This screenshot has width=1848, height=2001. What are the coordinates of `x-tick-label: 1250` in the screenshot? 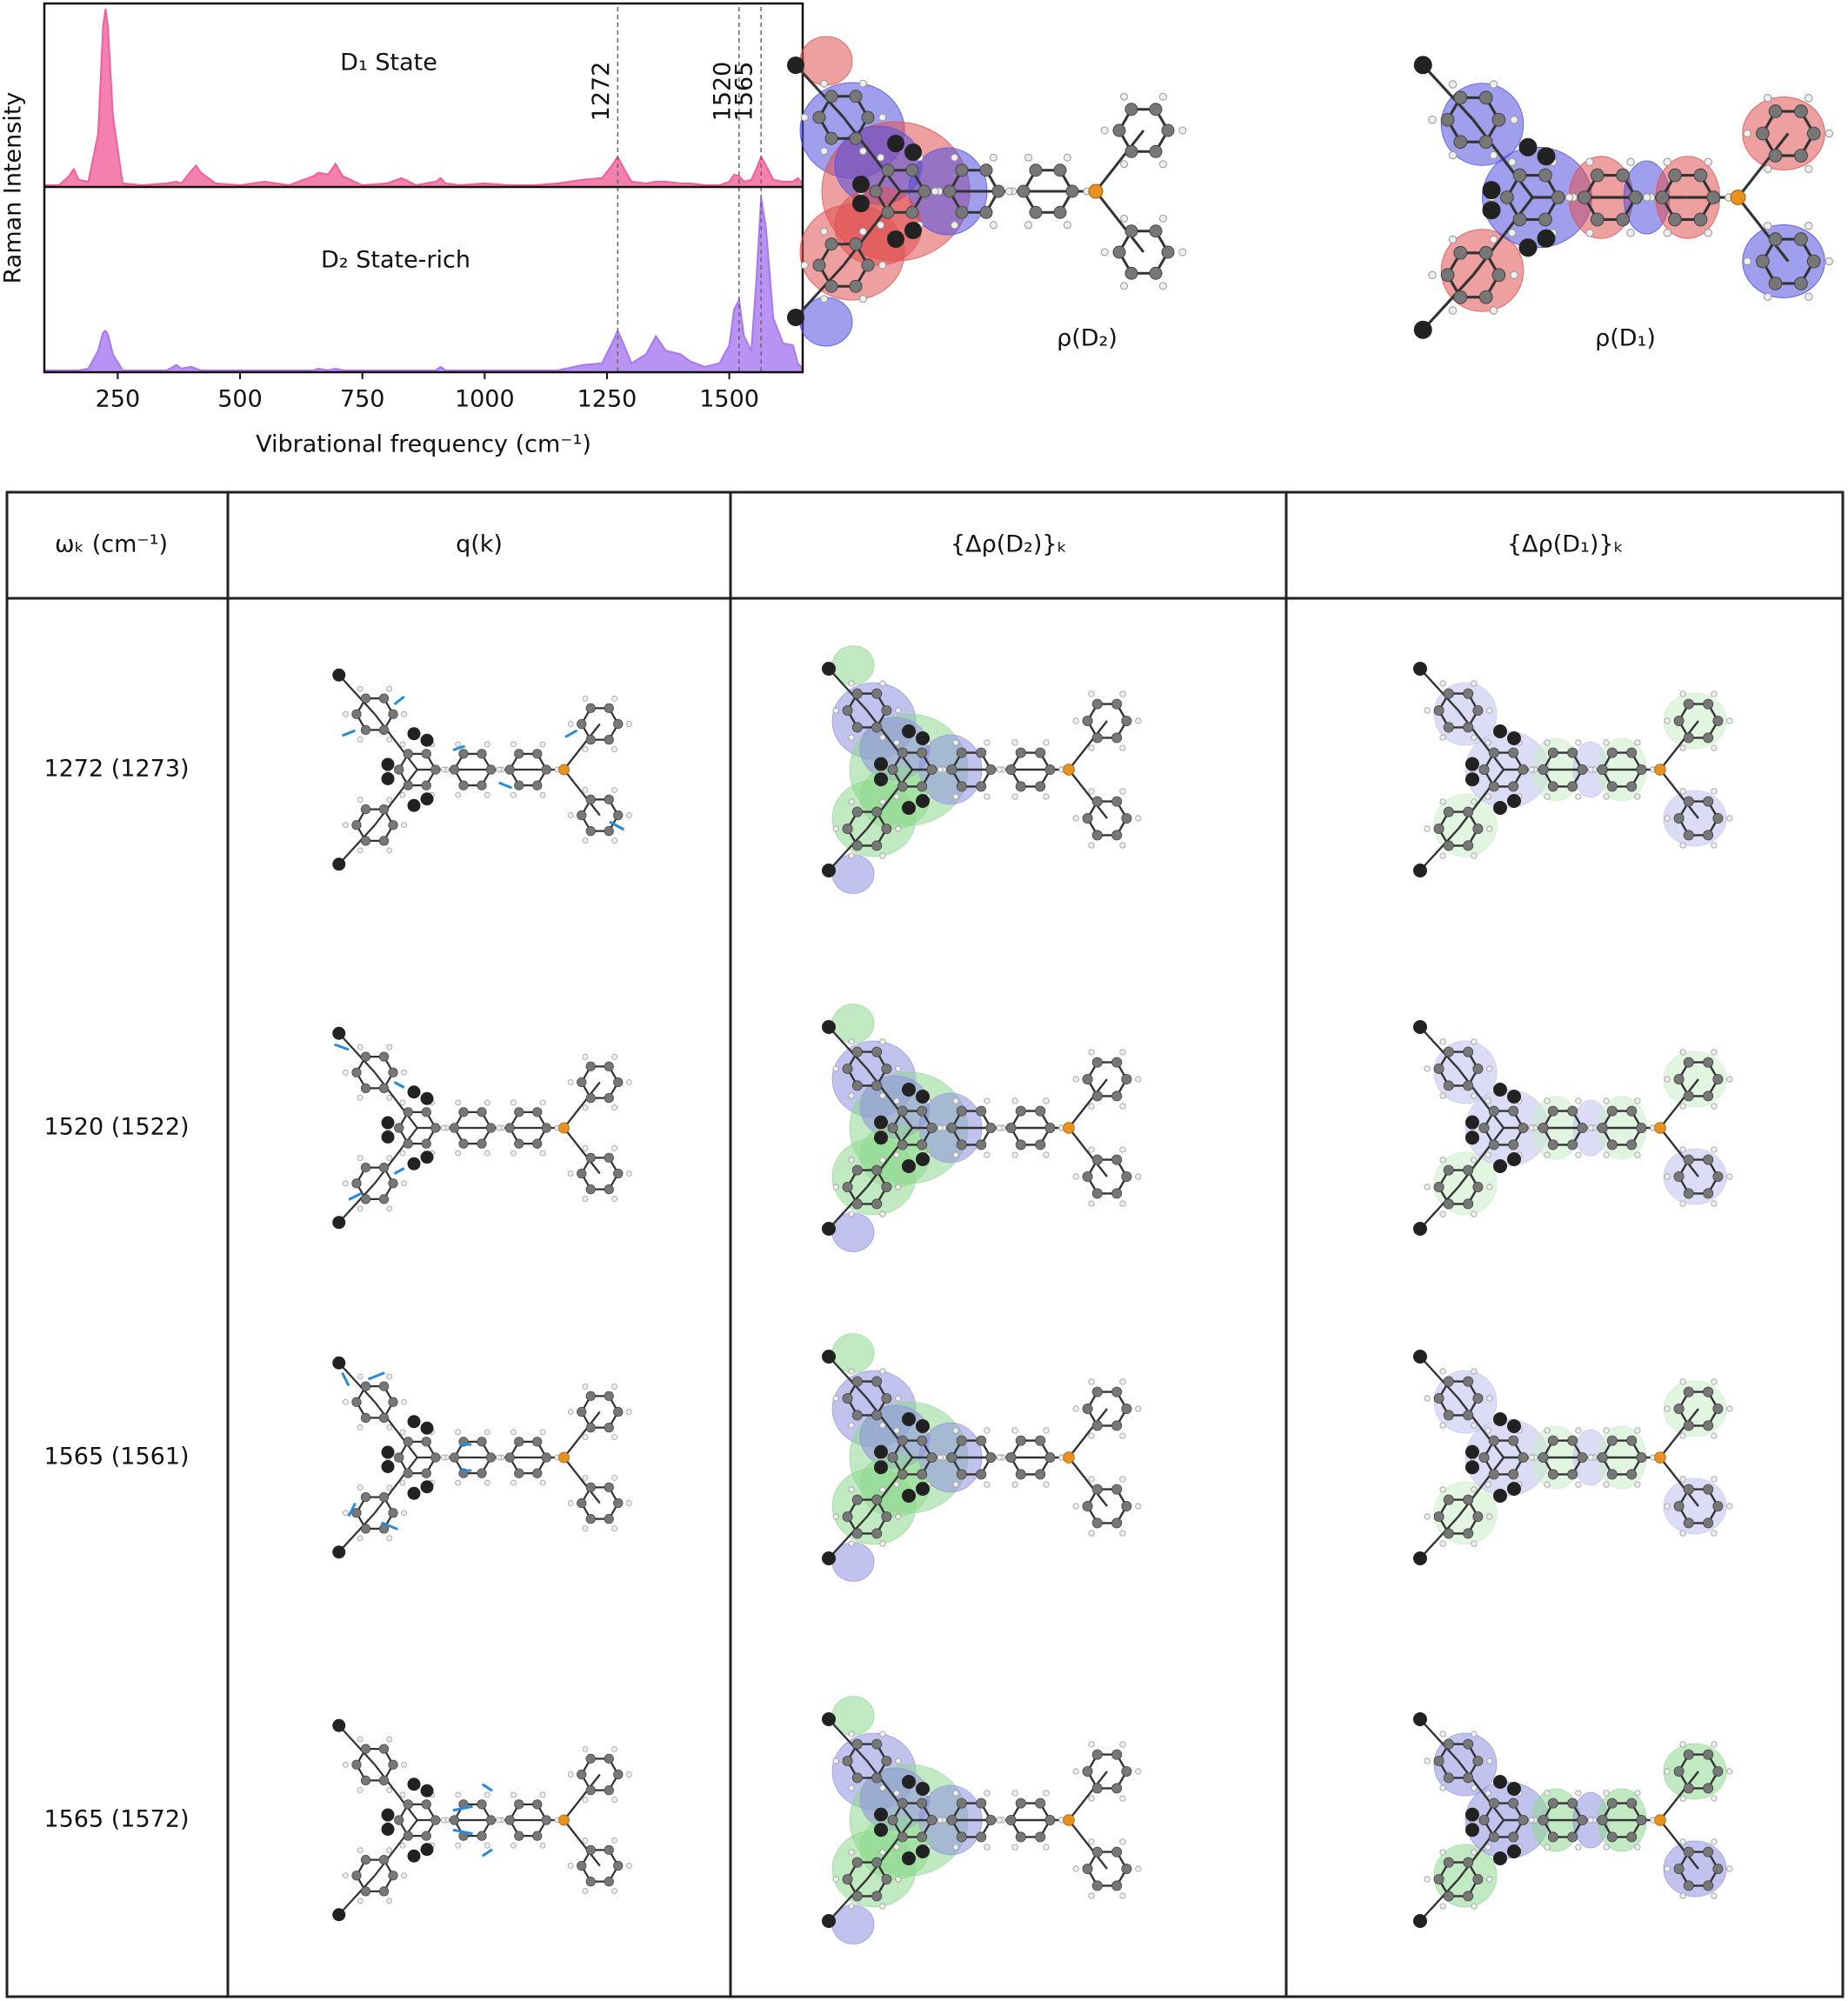 It's located at (607, 399).